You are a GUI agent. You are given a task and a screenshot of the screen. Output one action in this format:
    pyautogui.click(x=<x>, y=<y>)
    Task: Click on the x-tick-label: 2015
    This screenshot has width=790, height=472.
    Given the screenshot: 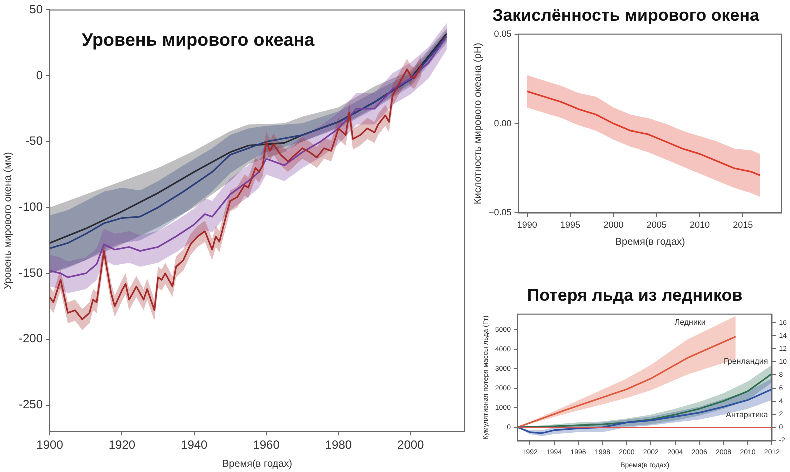 What is the action you would take?
    pyautogui.click(x=743, y=225)
    